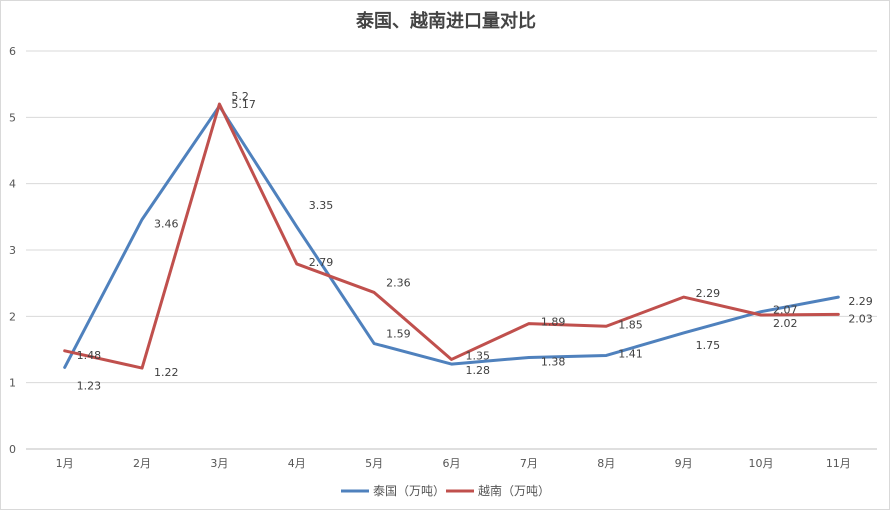 The width and height of the screenshot is (890, 511). I want to click on data-label: 1.38, so click(553, 361).